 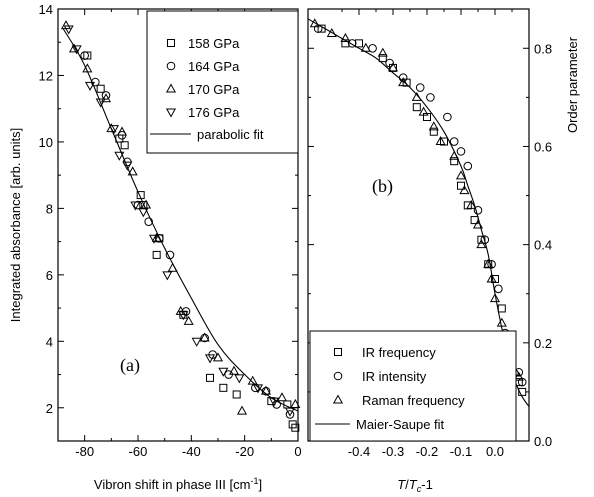 I want to click on y-tick-label: 4, so click(x=49, y=341).